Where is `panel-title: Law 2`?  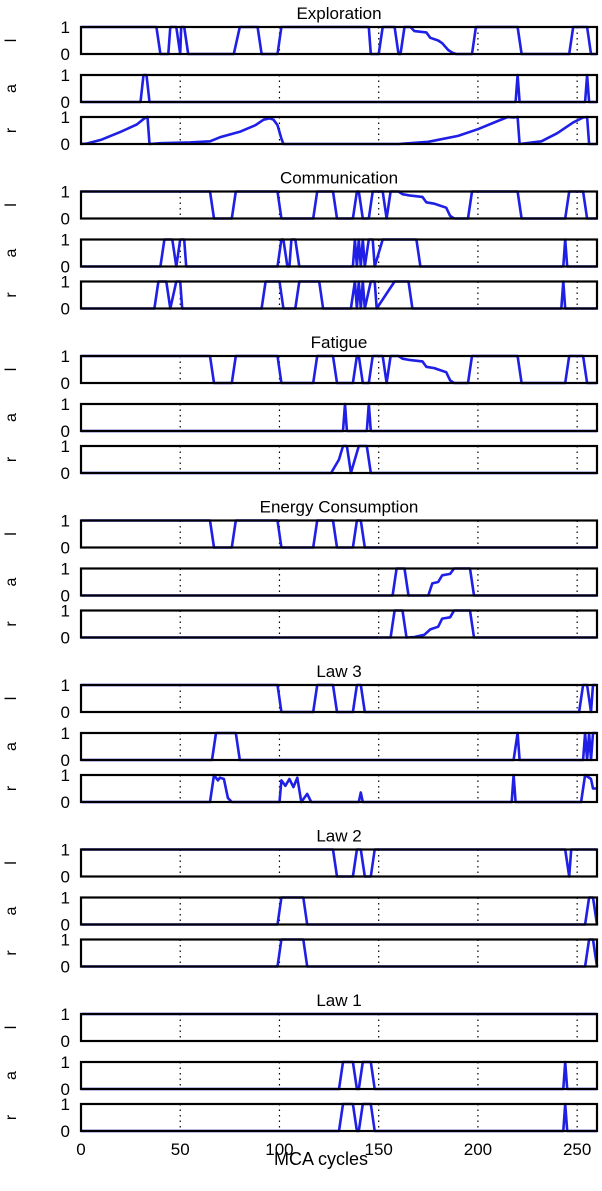
panel-title: Law 2 is located at coordinates (338, 836).